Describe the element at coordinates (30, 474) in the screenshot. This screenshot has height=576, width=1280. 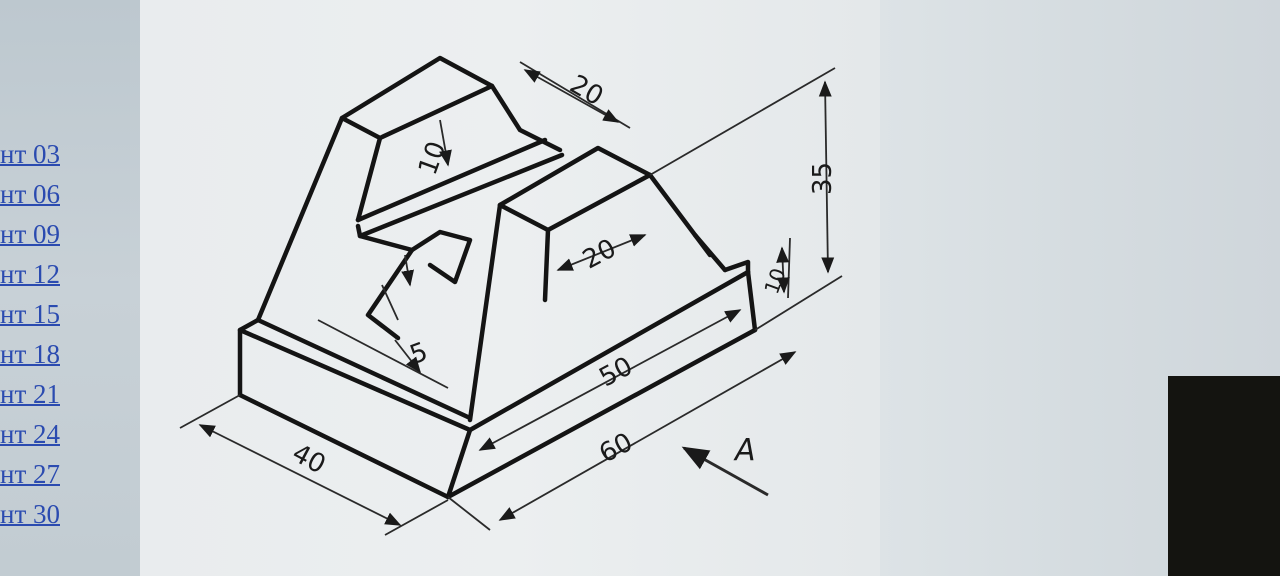
I see `variant-link-27: нт 27` at that location.